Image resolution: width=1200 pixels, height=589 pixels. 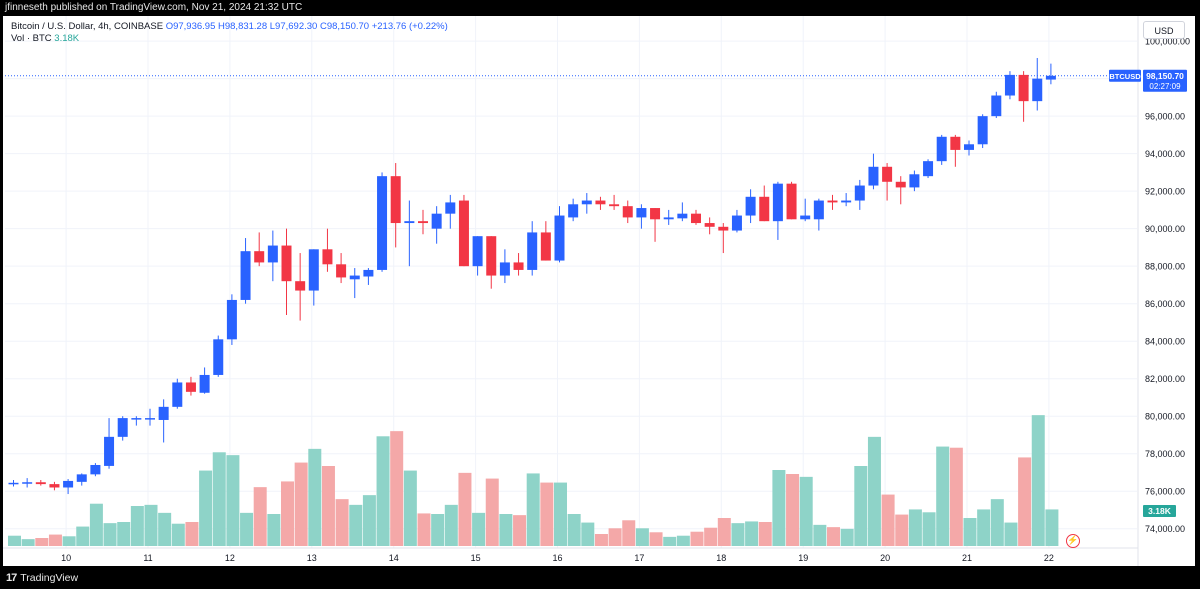 I want to click on price-tick-label: 94,000.00, so click(x=1165, y=154).